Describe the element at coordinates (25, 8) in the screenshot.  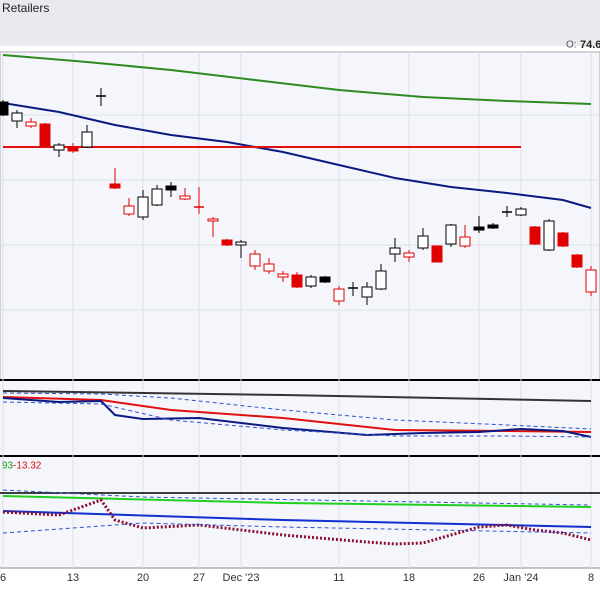
I see `chart-title: Retailers` at that location.